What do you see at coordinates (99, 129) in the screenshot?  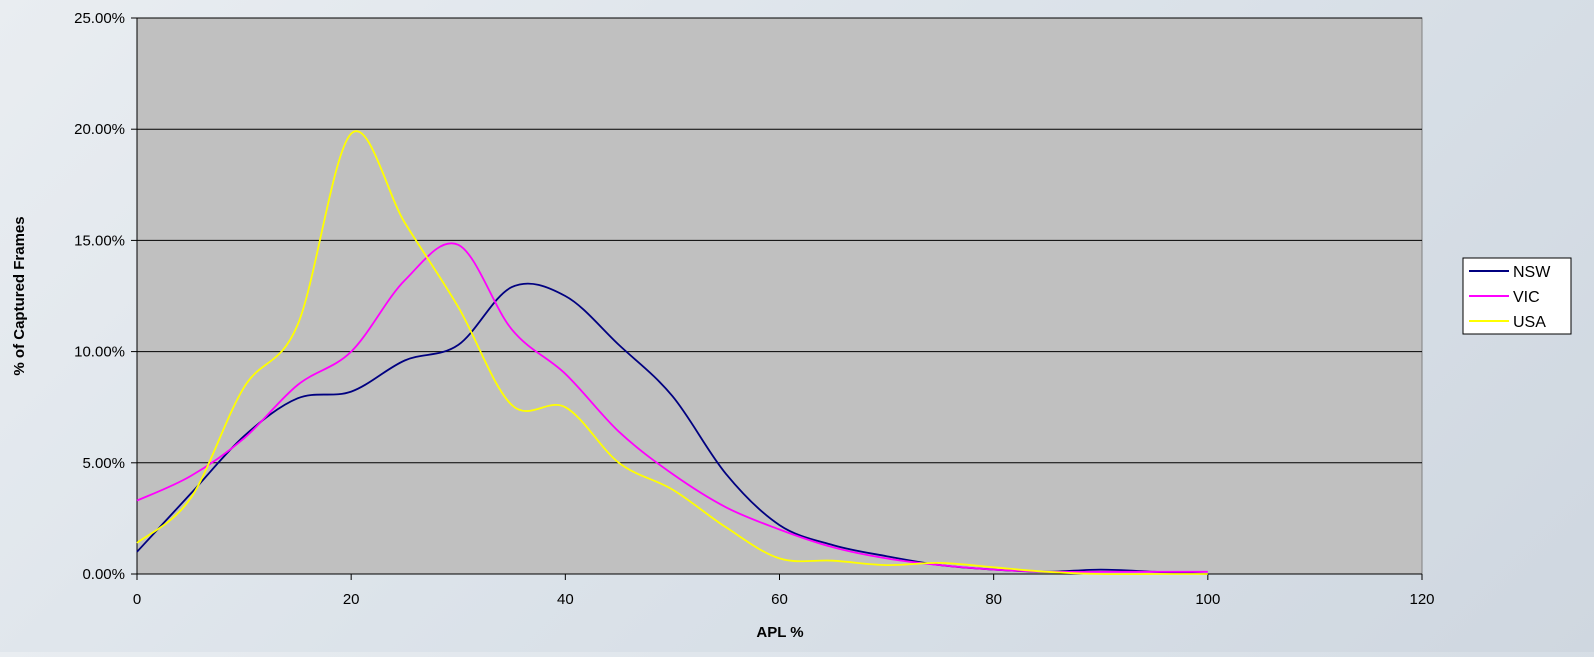 I see `y-tick-label: 20.00%` at bounding box center [99, 129].